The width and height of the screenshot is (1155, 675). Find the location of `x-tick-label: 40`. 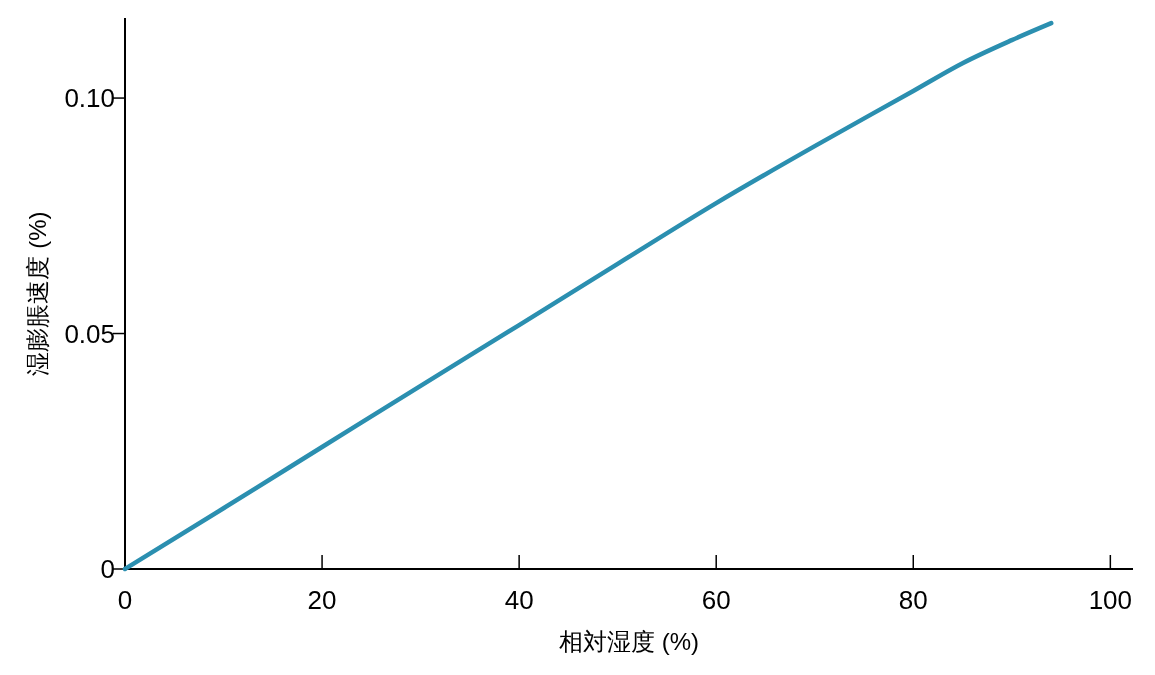

x-tick-label: 40 is located at coordinates (519, 600).